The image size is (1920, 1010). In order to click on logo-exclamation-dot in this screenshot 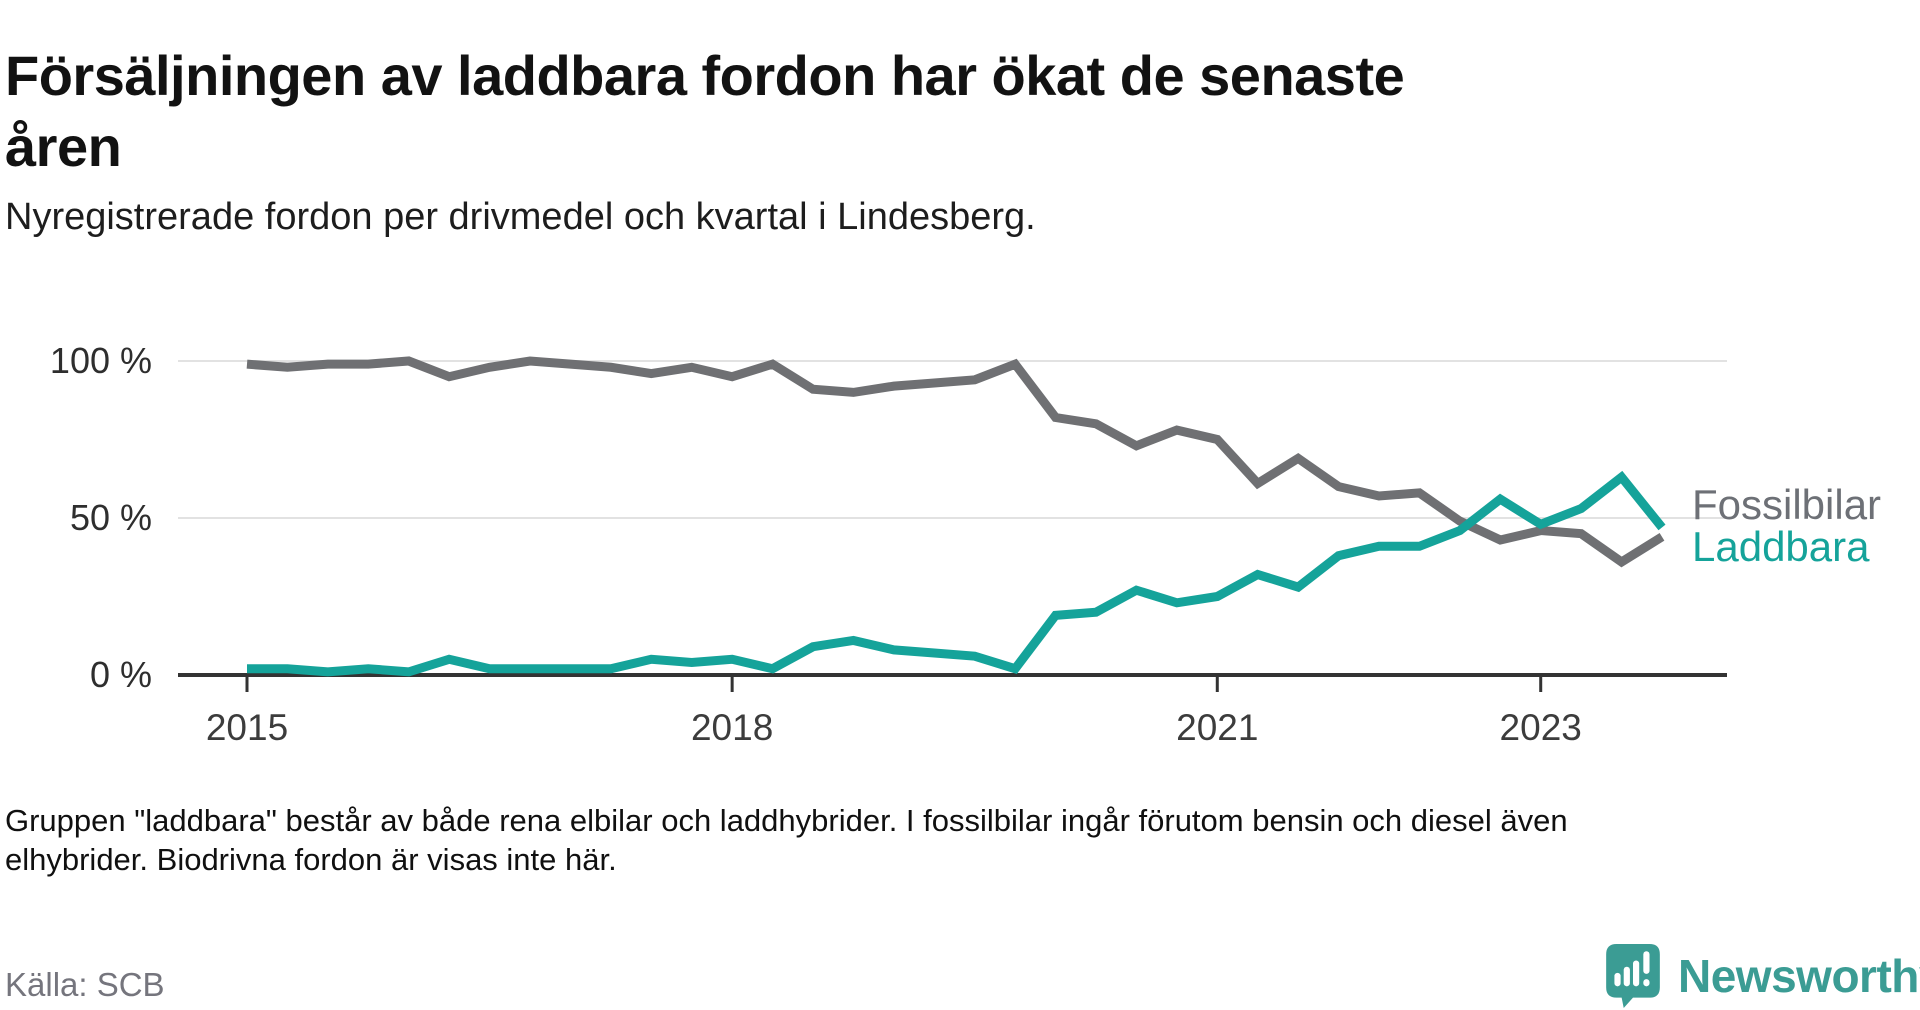, I will do `click(1646, 983)`.